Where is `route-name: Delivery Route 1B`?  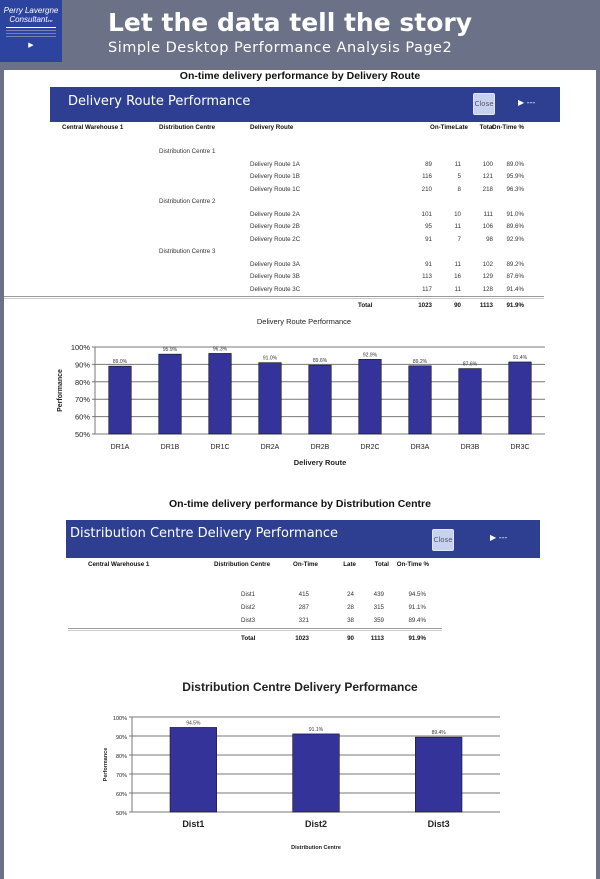
route-name: Delivery Route 1B is located at coordinates (275, 176).